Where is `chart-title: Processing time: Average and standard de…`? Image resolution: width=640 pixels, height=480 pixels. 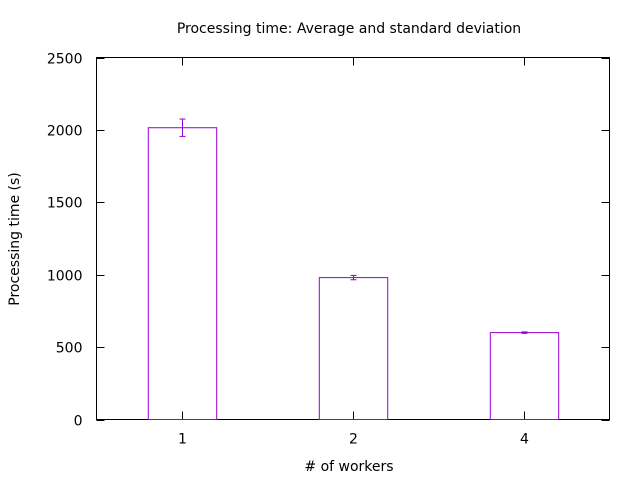 chart-title: Processing time: Average and standard de… is located at coordinates (349, 29).